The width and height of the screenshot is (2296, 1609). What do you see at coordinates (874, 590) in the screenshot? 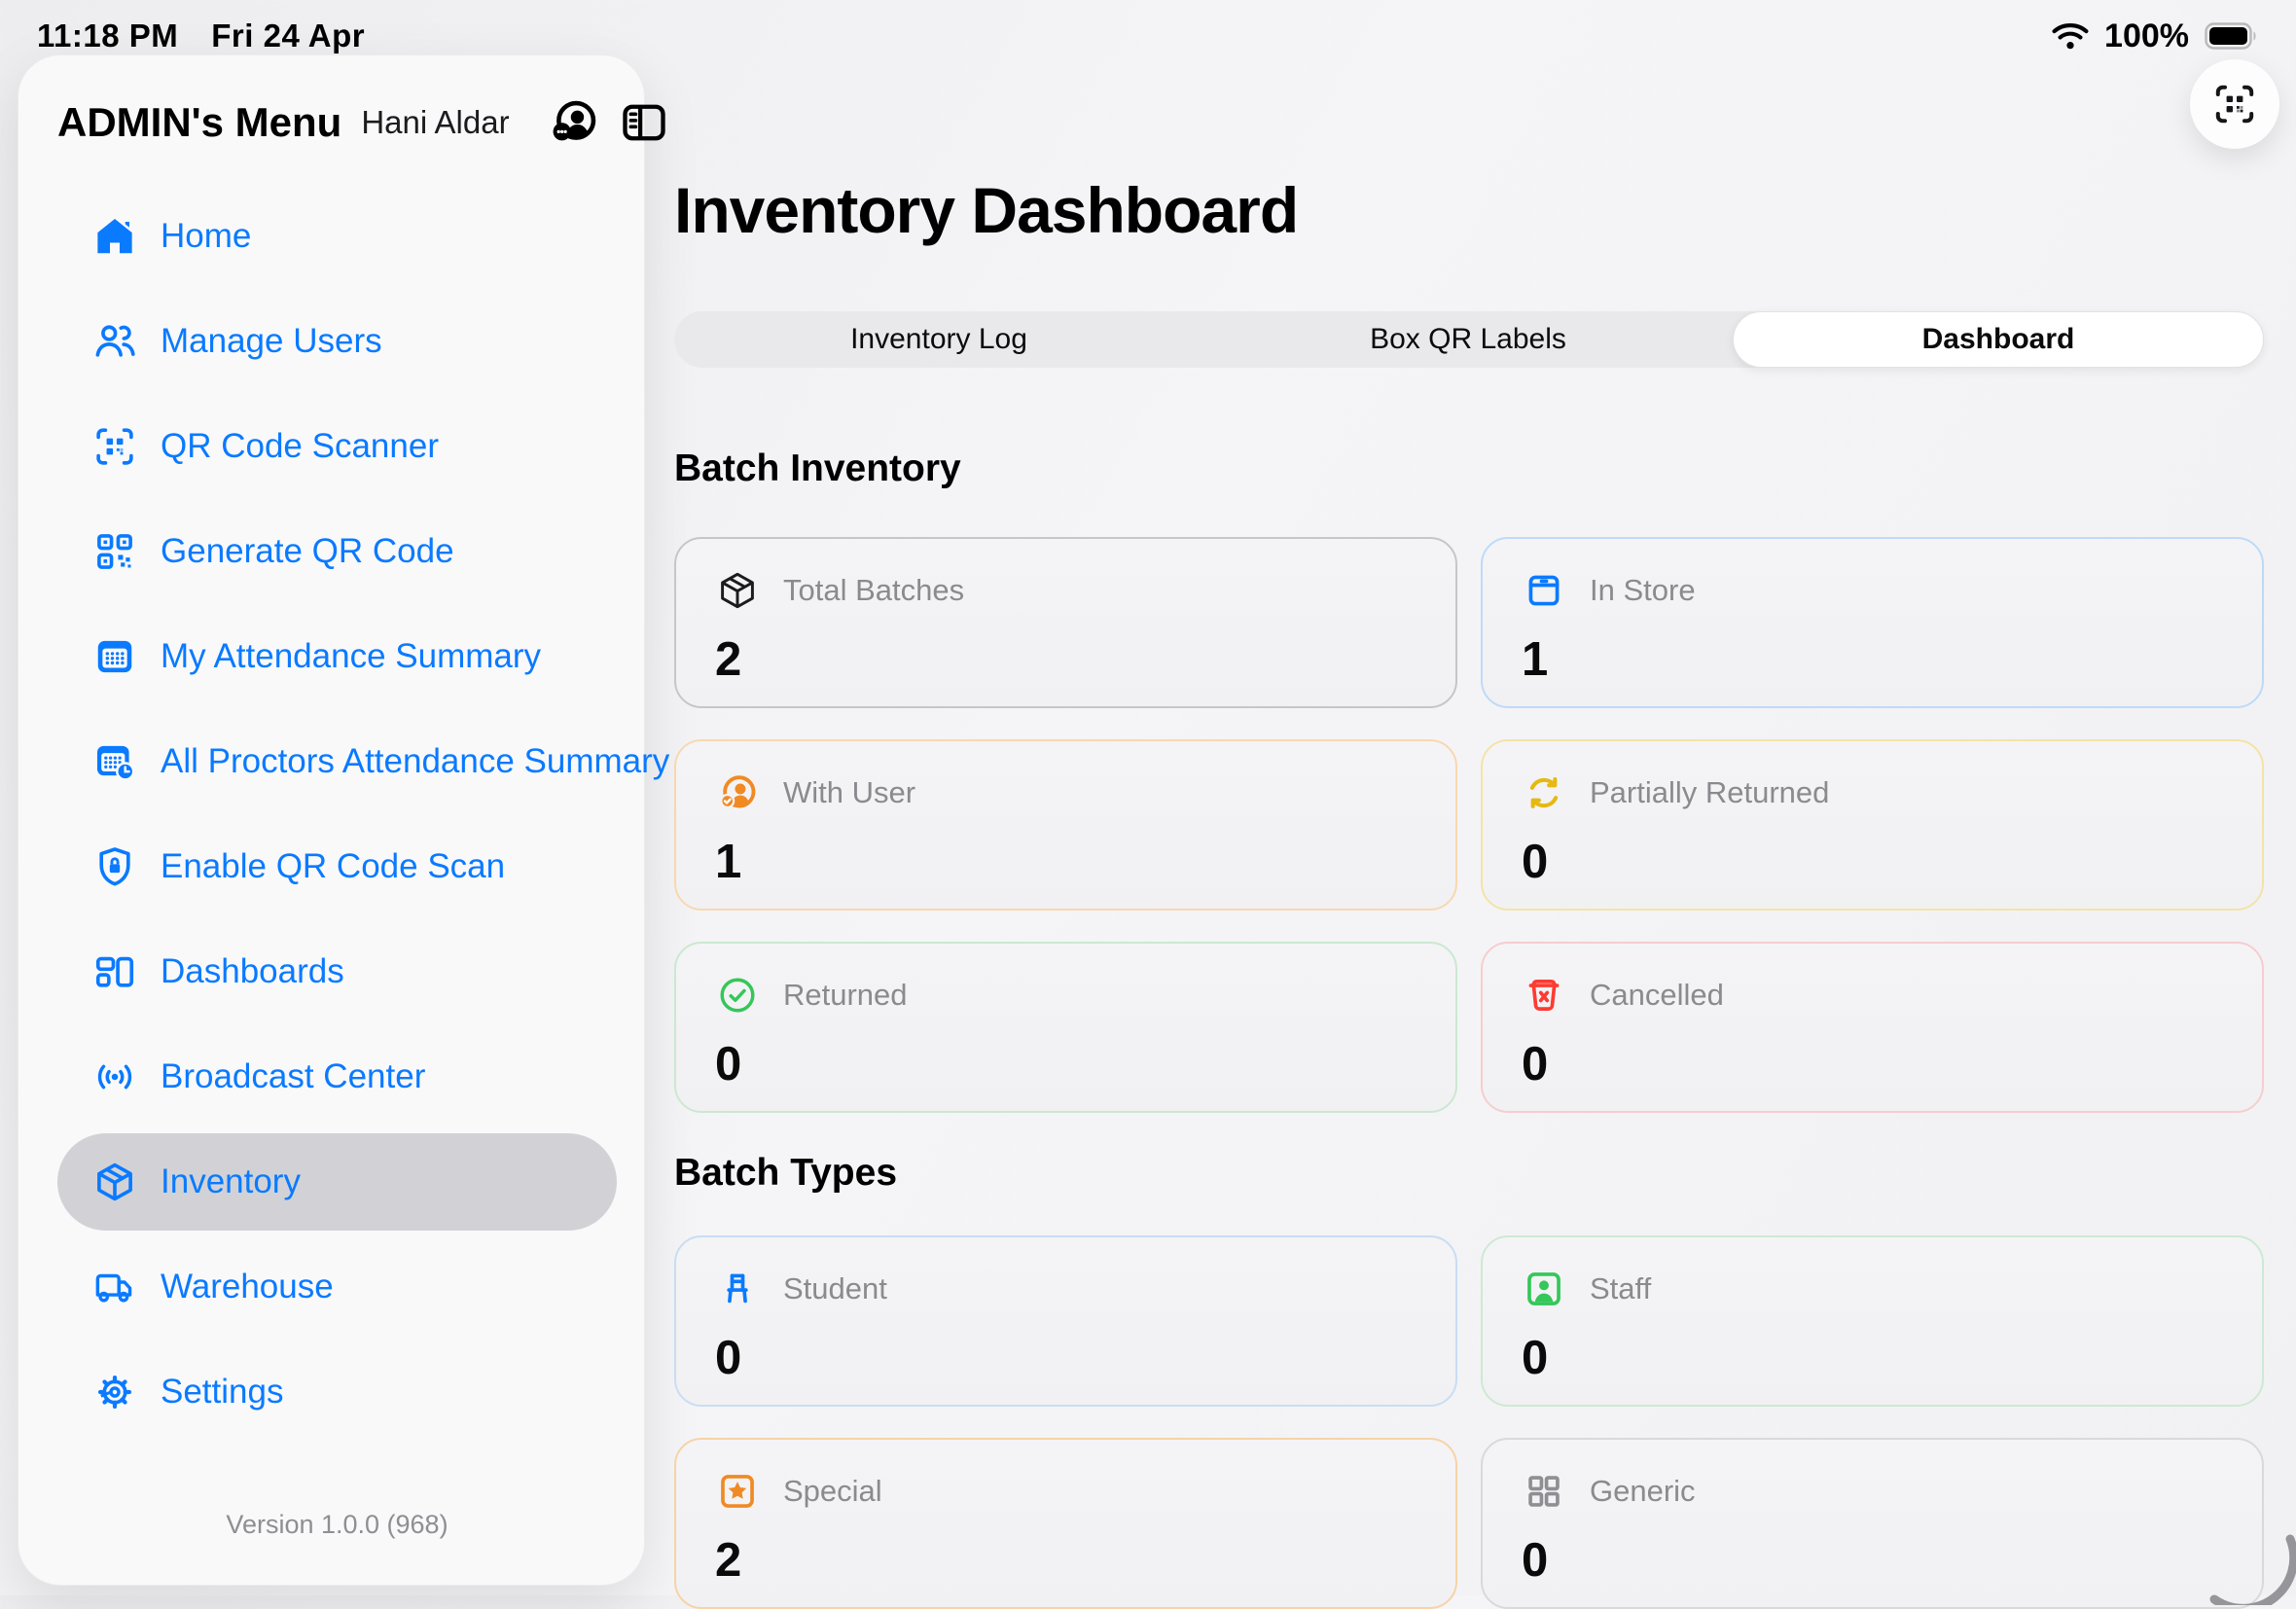
I see `stat-card-label: Total Batches` at bounding box center [874, 590].